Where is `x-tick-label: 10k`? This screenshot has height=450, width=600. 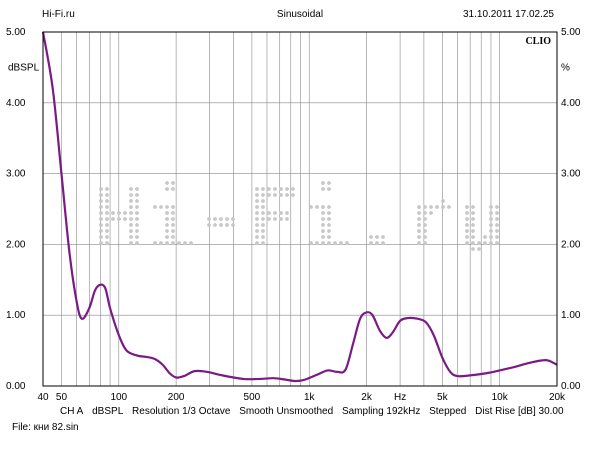 x-tick-label: 10k is located at coordinates (500, 396).